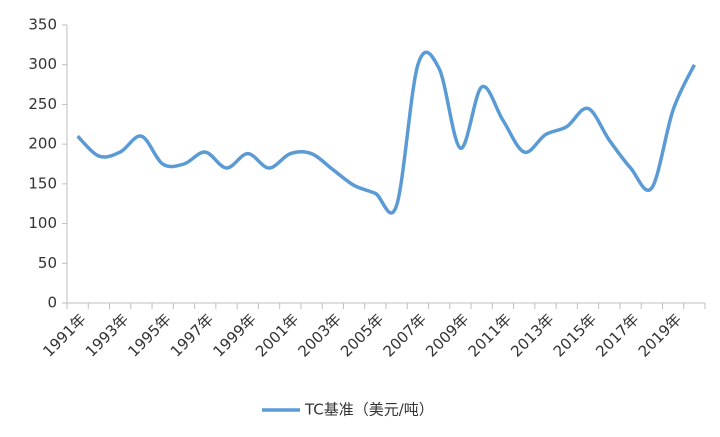 Image resolution: width=720 pixels, height=437 pixels. I want to click on y-tick-label: 300, so click(42, 64).